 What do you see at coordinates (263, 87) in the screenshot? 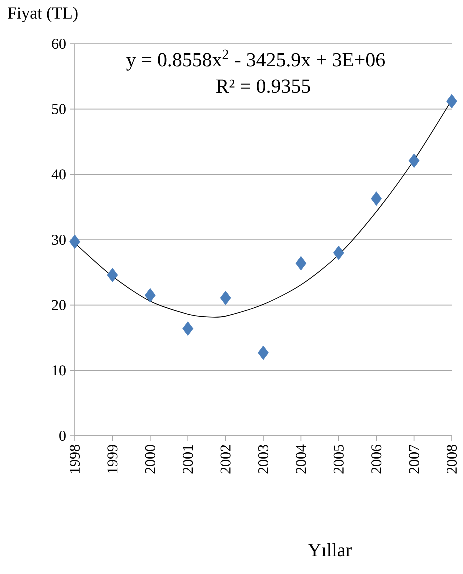
I see `annotation: R² = 0.9355` at bounding box center [263, 87].